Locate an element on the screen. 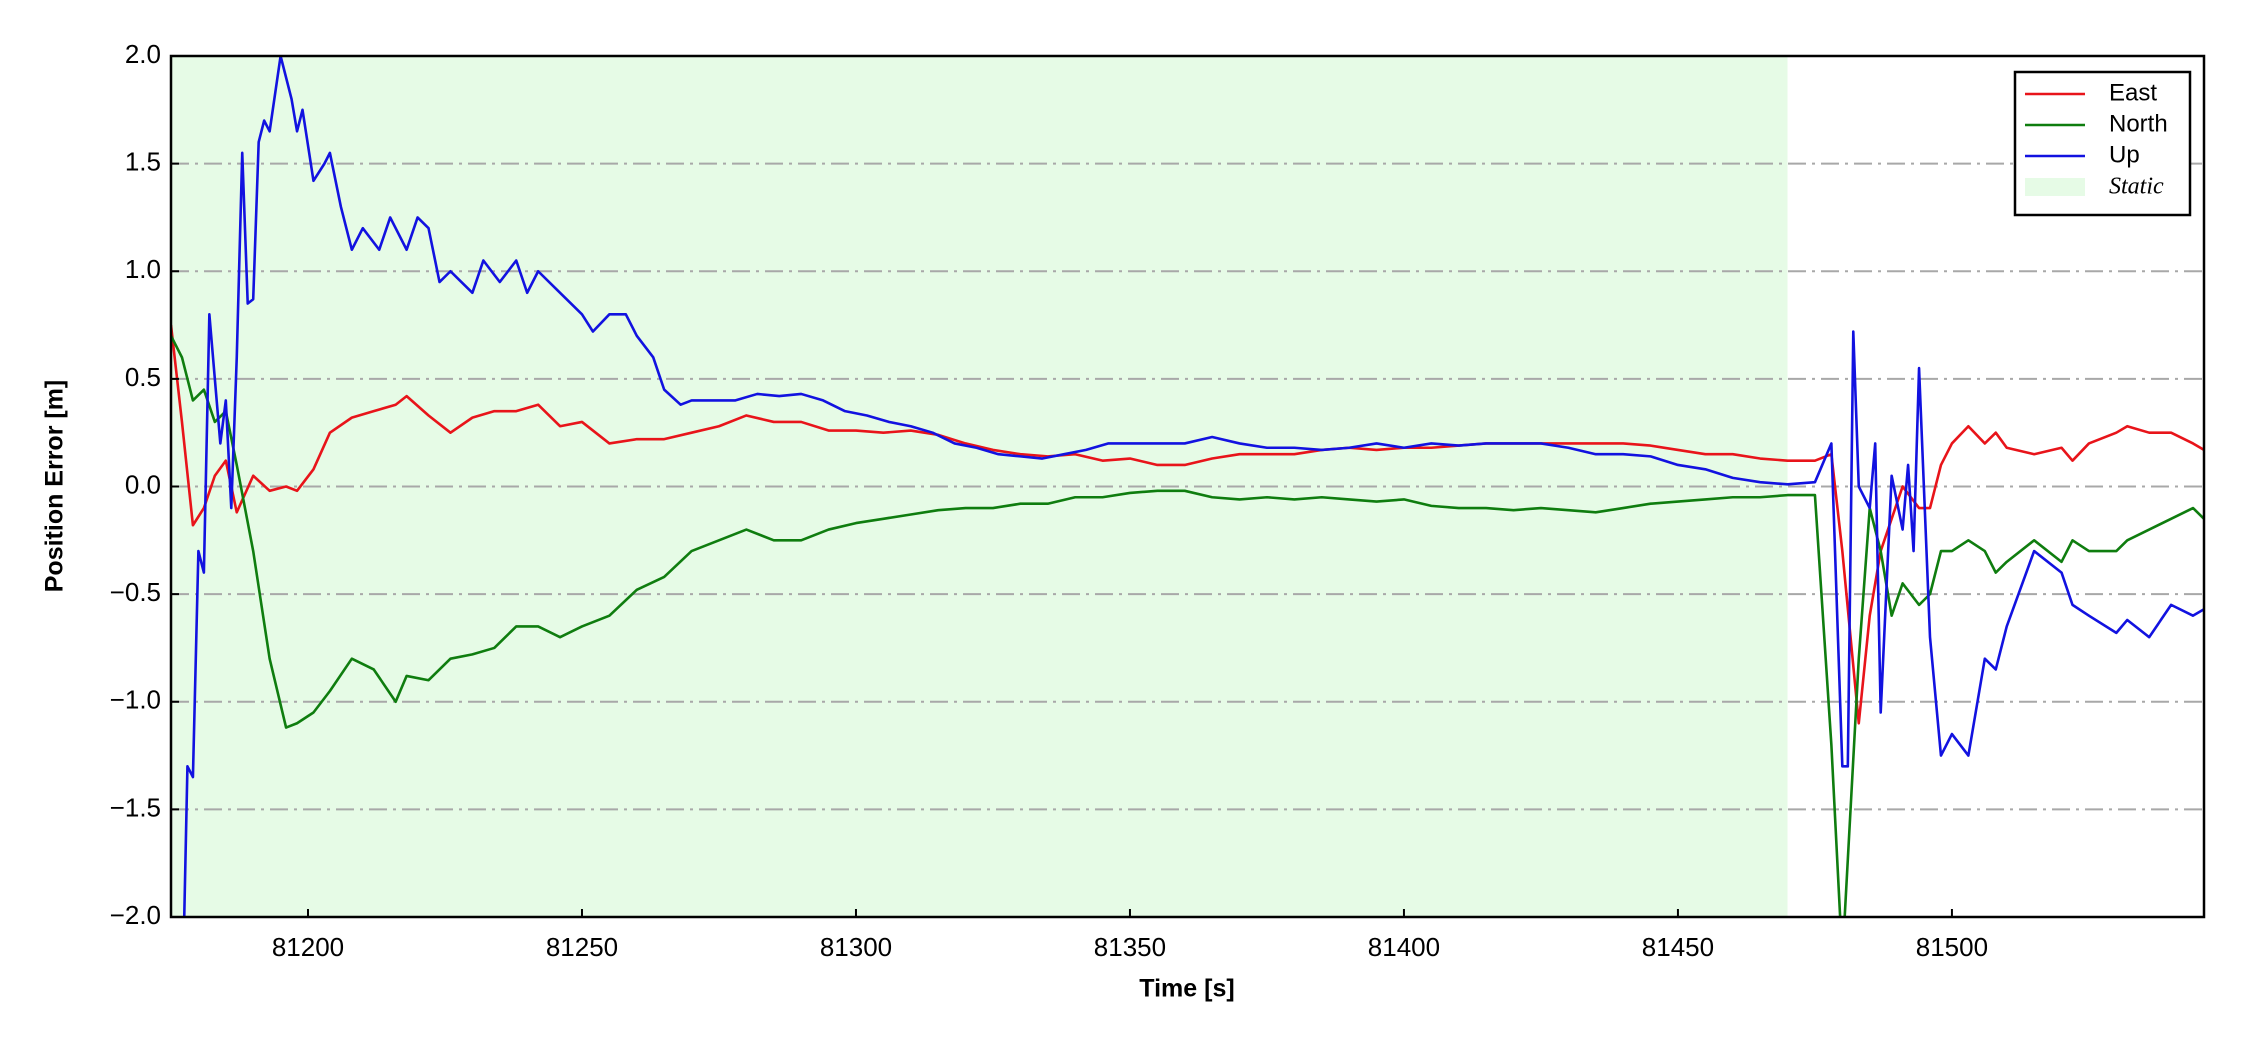 The image size is (2250, 1050). legend-label: North is located at coordinates (2138, 123).